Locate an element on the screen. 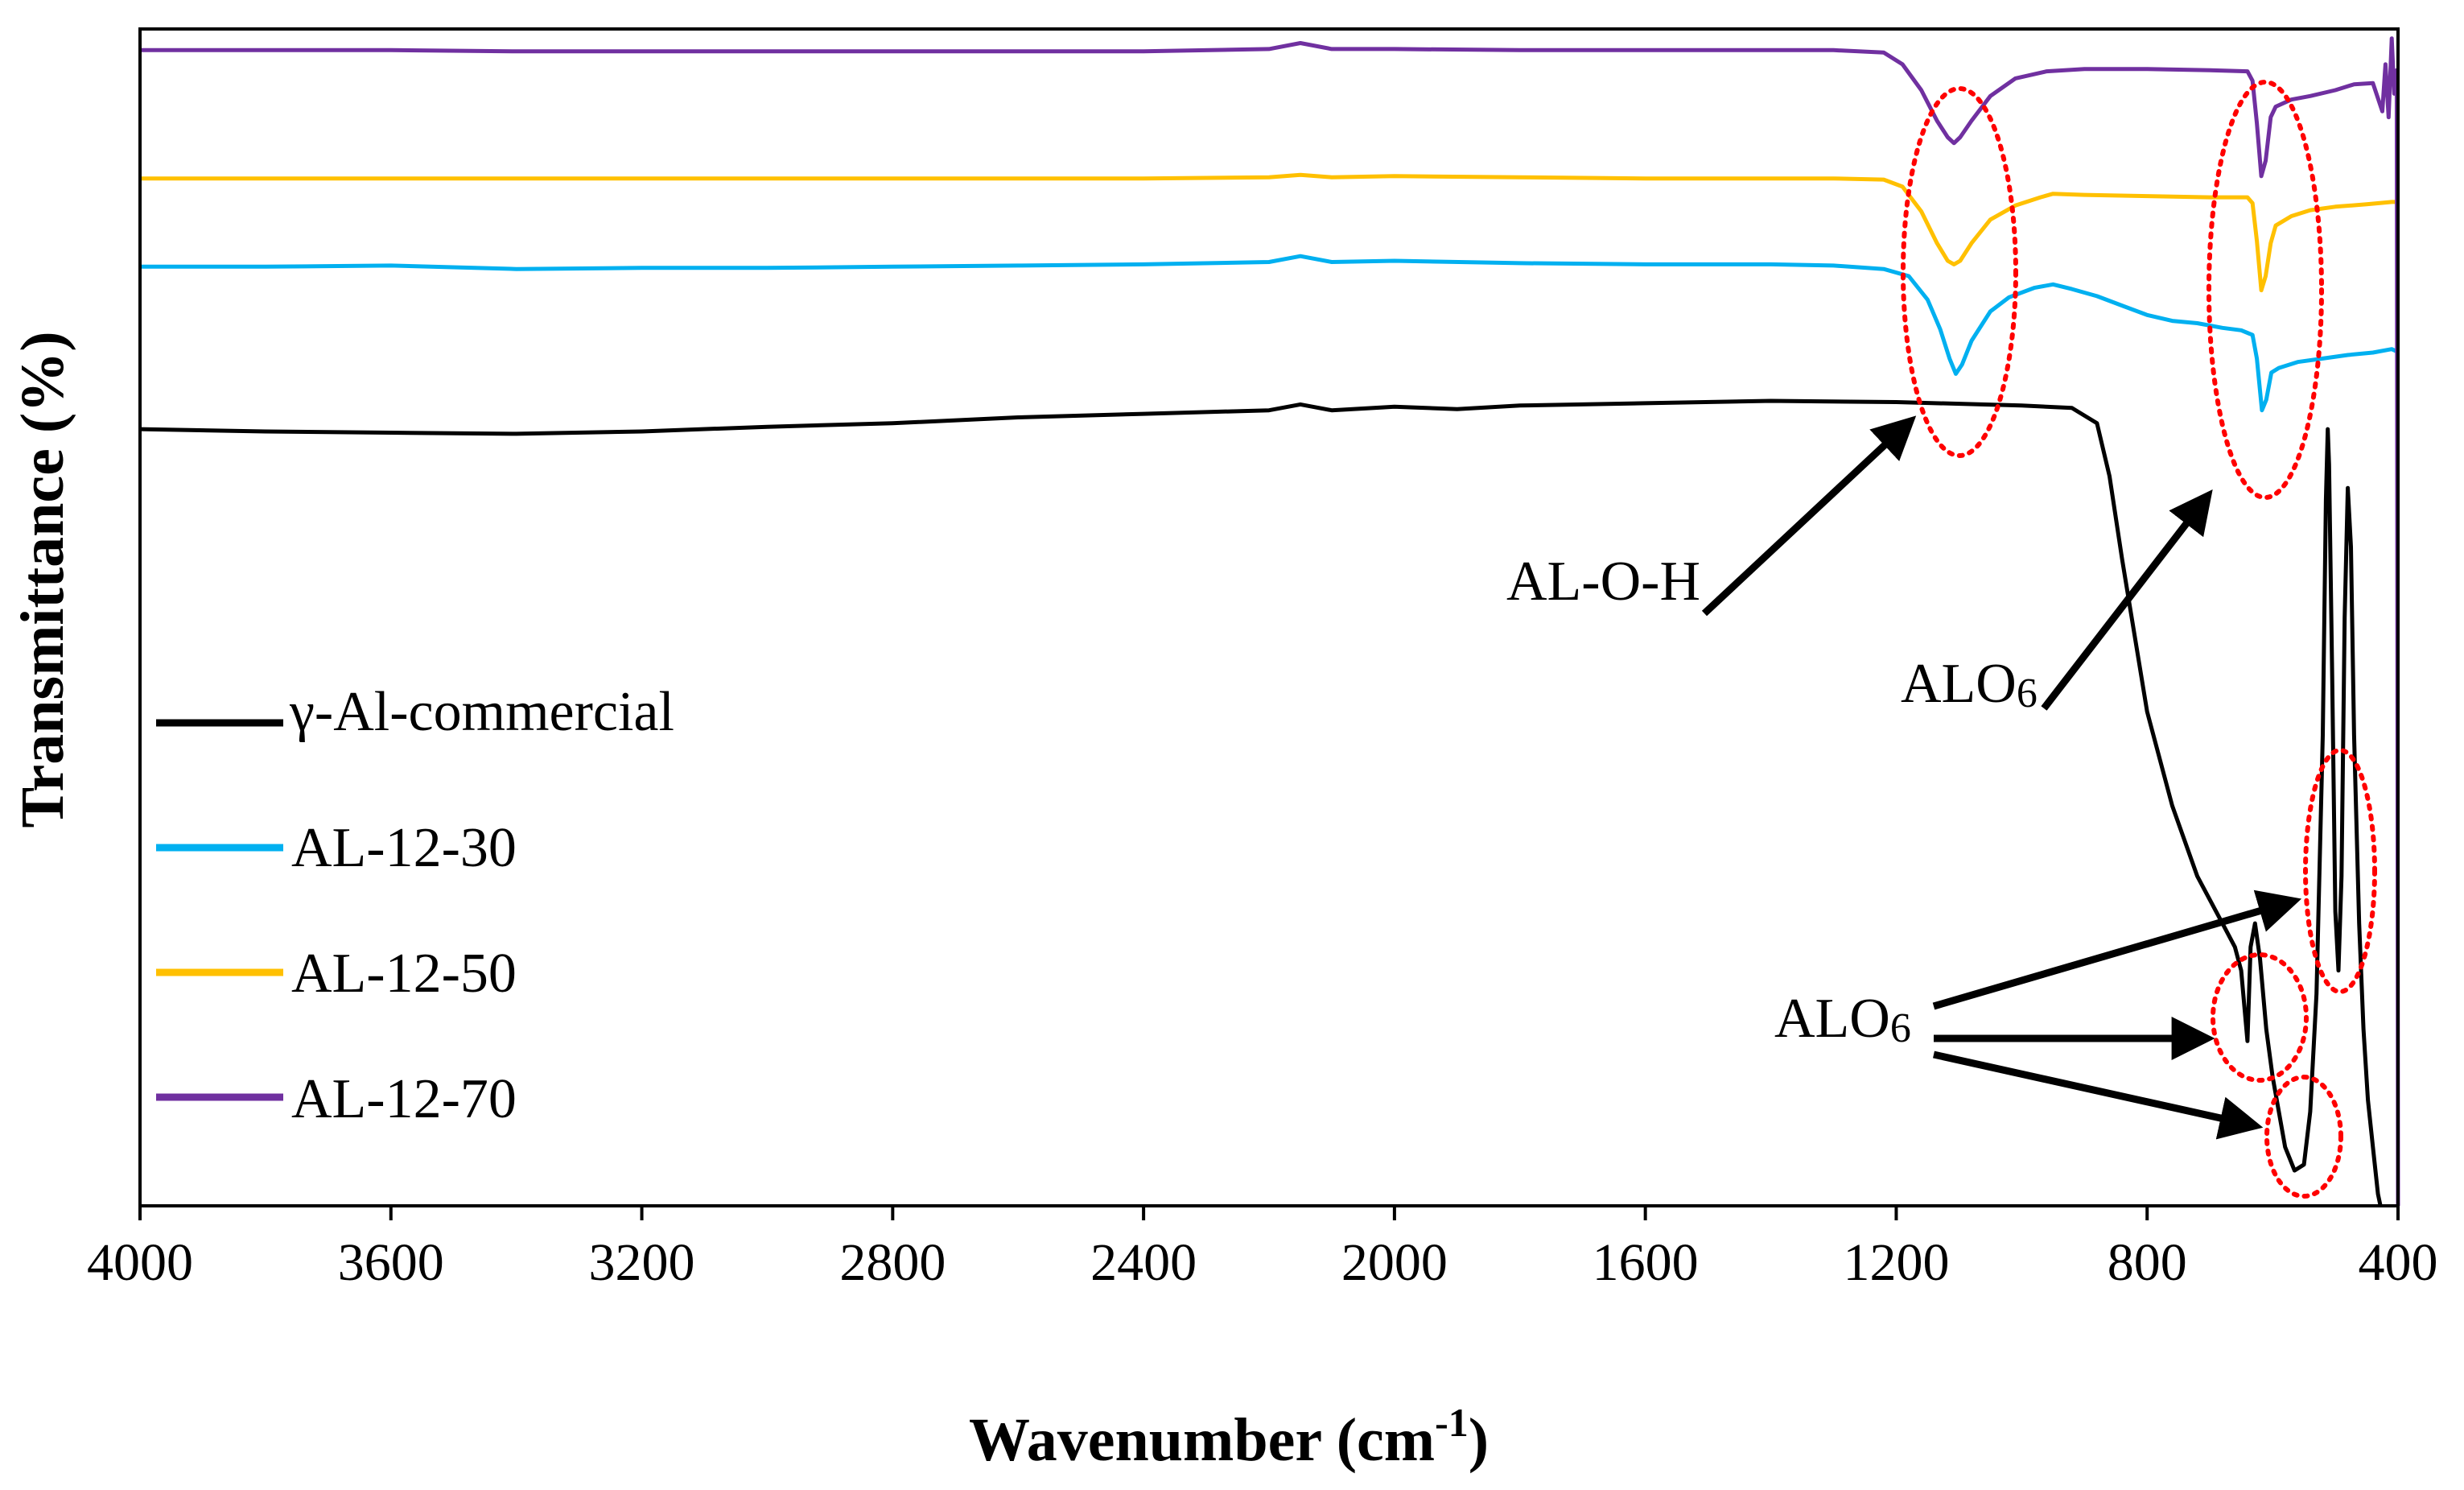 This screenshot has width=2464, height=1490. al-o-h-band-ellipse is located at coordinates (1959, 272).